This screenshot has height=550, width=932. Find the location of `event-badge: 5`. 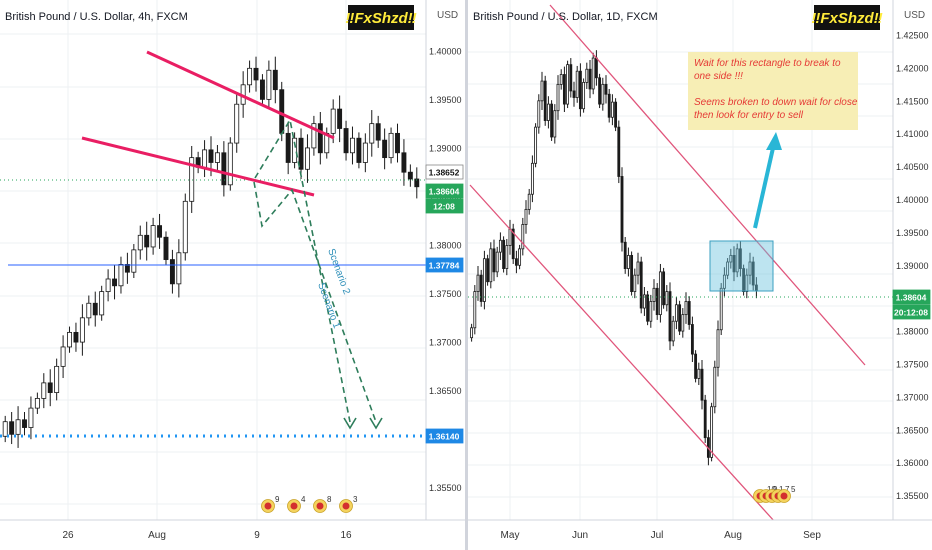

event-badge: 5 is located at coordinates (787, 494).